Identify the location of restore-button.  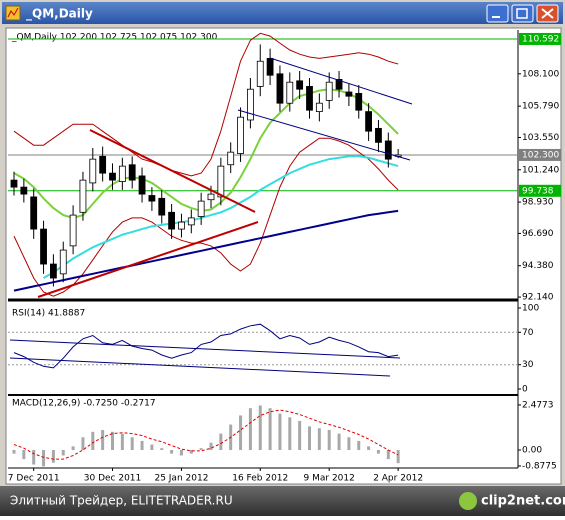
(522, 13).